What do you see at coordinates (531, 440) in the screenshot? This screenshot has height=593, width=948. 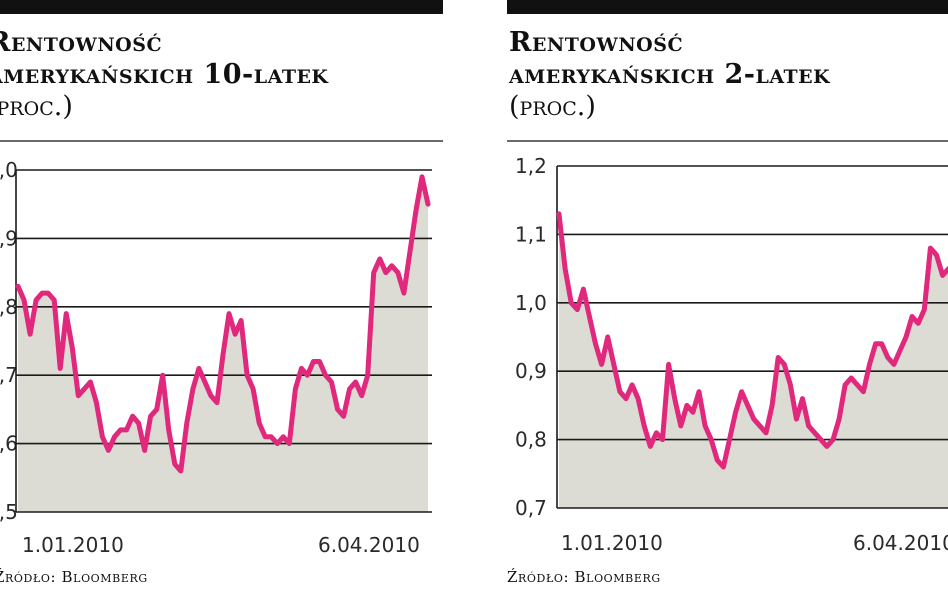 I see `y-tick-label: 0,8` at bounding box center [531, 440].